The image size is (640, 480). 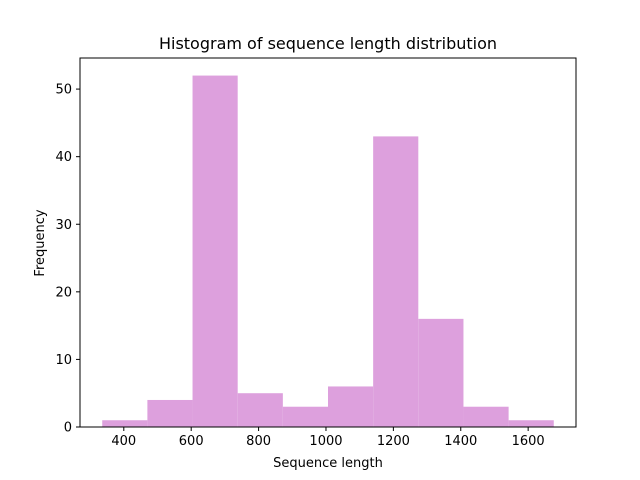 I want to click on y-tick-label: 10, so click(x=63, y=360).